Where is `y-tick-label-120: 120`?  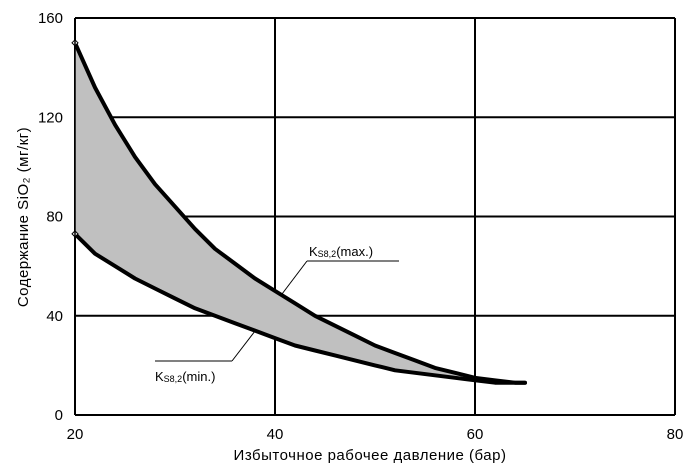 y-tick-label-120: 120 is located at coordinates (50, 117).